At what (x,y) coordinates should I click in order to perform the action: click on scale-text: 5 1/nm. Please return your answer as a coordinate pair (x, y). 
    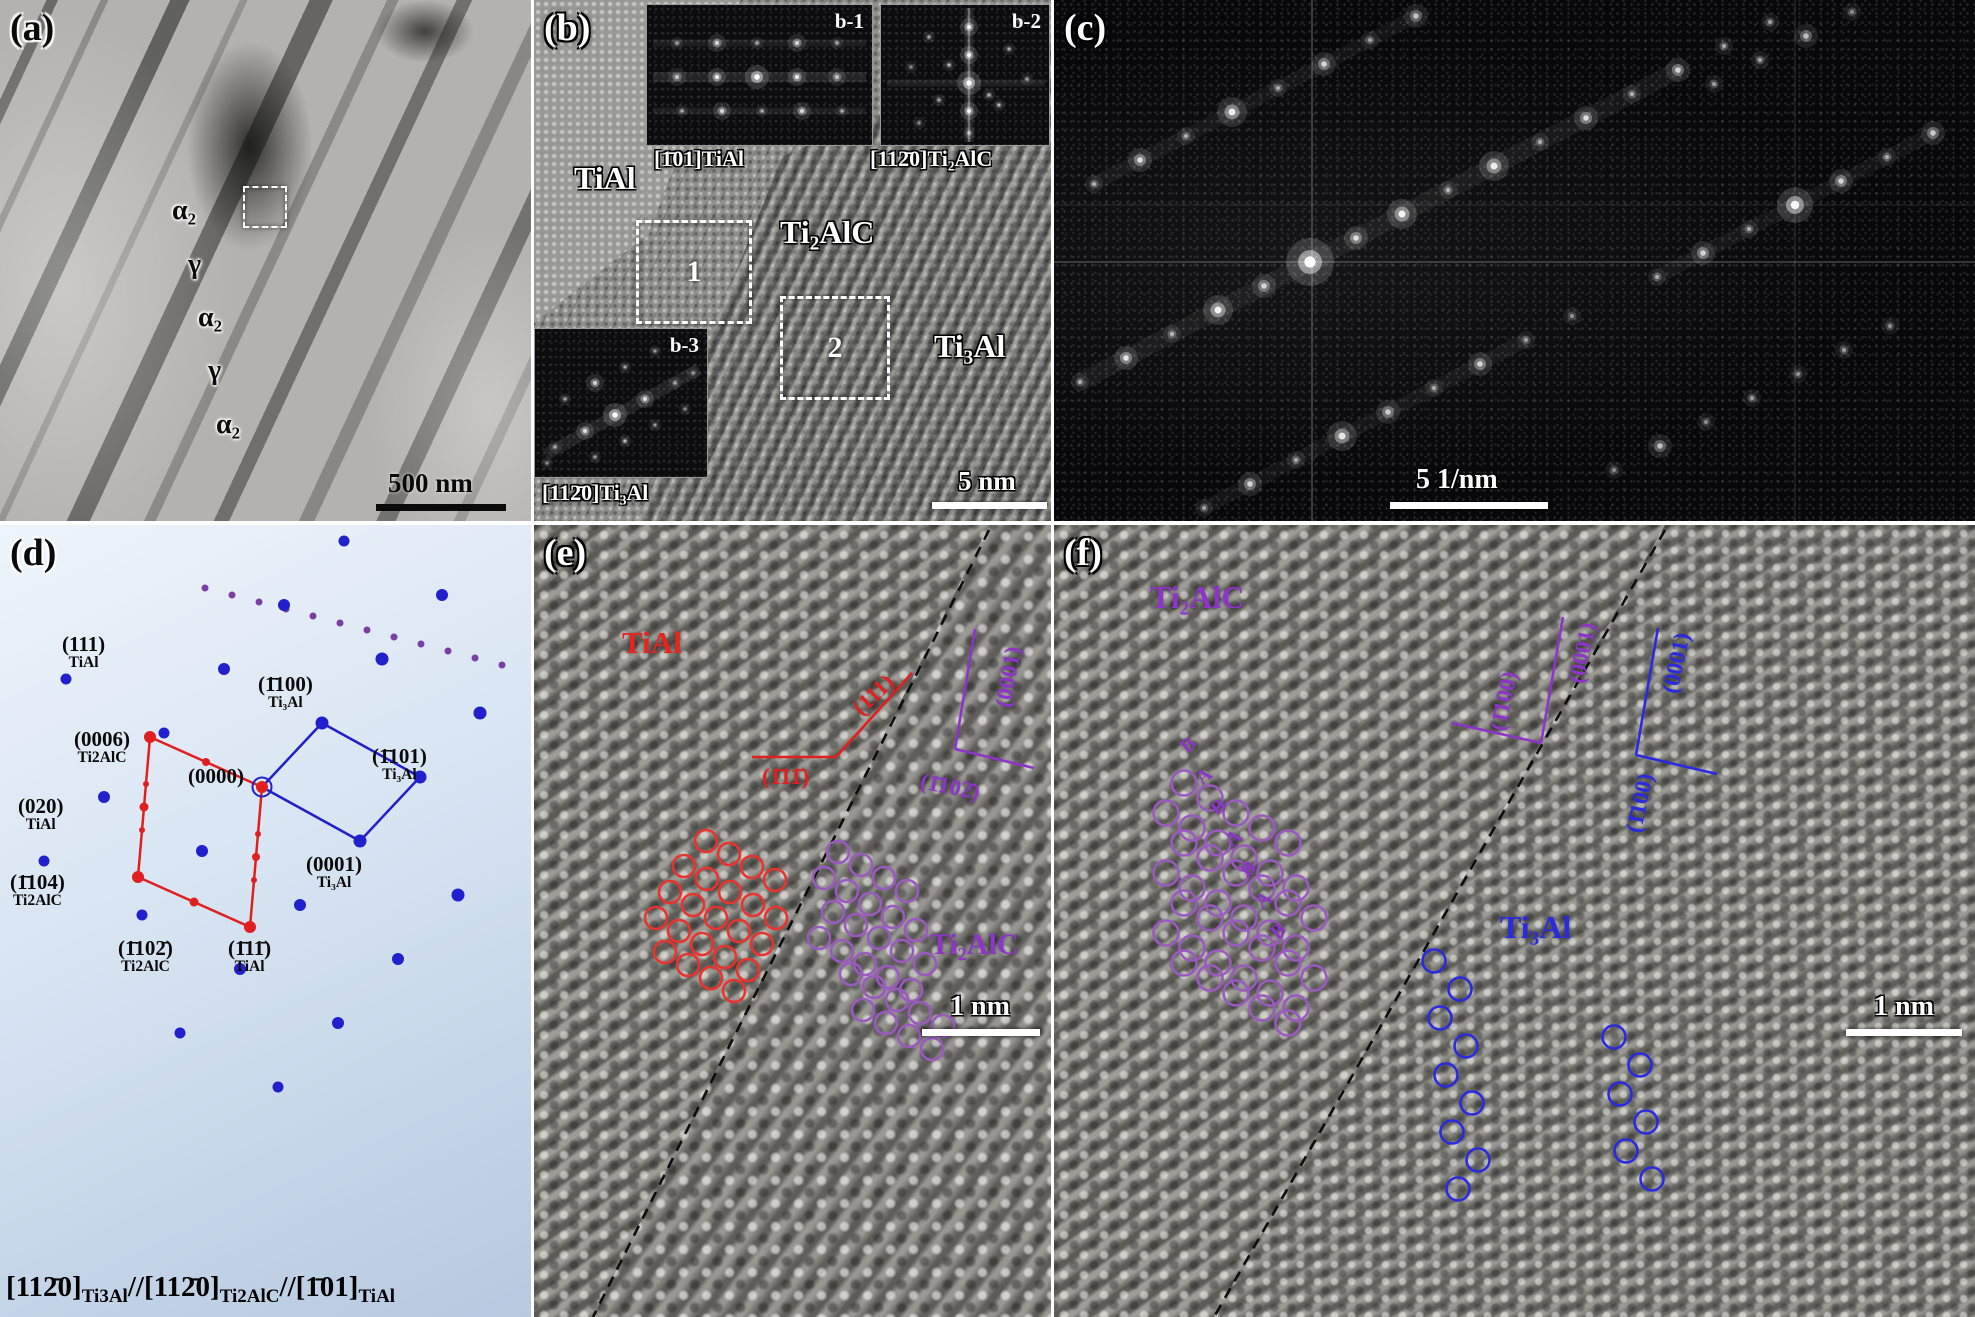
    Looking at the image, I should click on (1457, 479).